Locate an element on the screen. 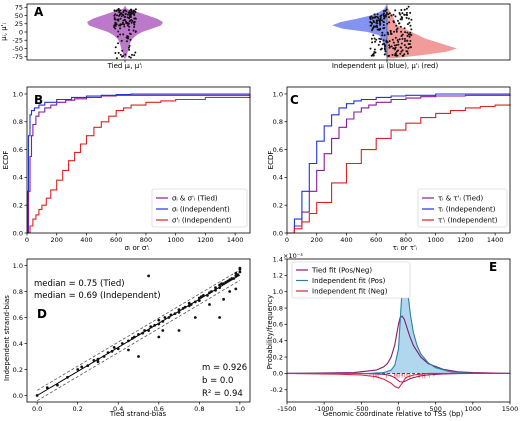  e-ytick-label-6: 1.0 is located at coordinates (278, 292).